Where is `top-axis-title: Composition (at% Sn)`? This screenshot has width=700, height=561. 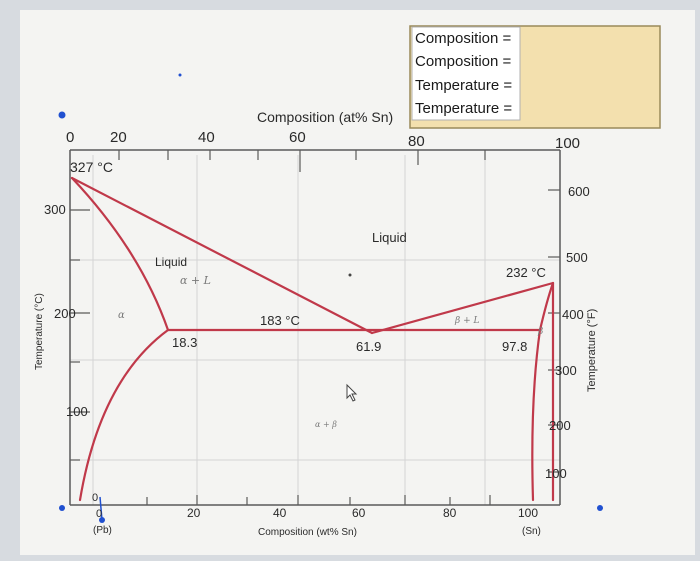
top-axis-title: Composition (at% Sn) is located at coordinates (325, 117).